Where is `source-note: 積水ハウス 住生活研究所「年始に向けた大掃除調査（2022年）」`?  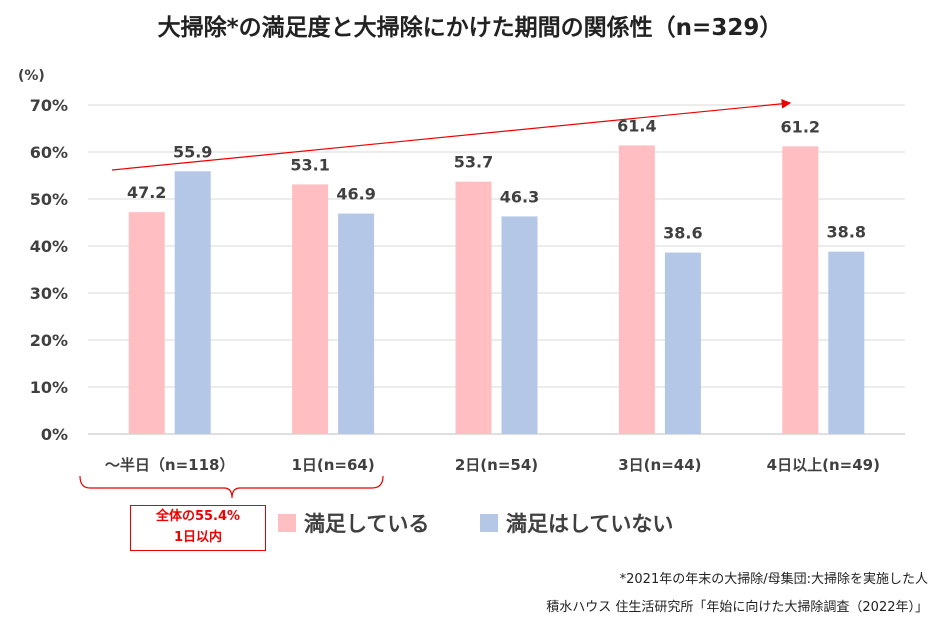
source-note: 積水ハウス 住生活研究所「年始に向けた大掃除調査（2022年）」 is located at coordinates (737, 607).